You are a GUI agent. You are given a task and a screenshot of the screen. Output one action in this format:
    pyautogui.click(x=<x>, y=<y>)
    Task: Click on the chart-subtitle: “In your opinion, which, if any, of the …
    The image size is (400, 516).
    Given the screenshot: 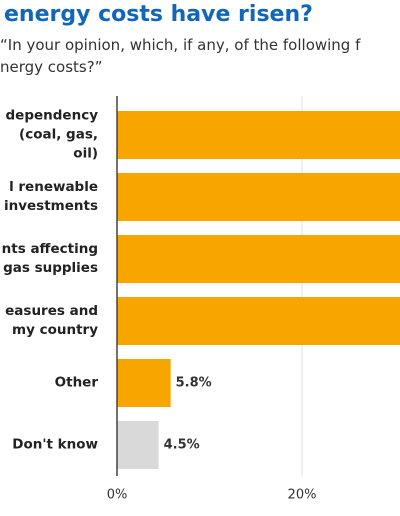 What is the action you would take?
    pyautogui.click(x=180, y=45)
    